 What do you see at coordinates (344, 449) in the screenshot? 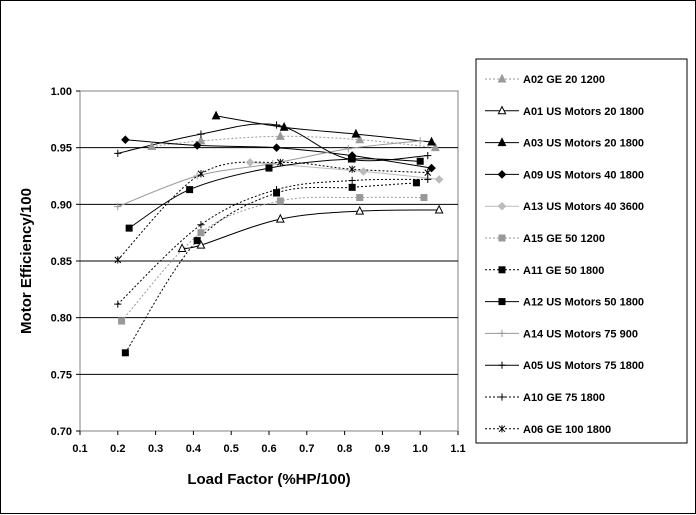
I see `x-tick-label: 0.8` at bounding box center [344, 449].